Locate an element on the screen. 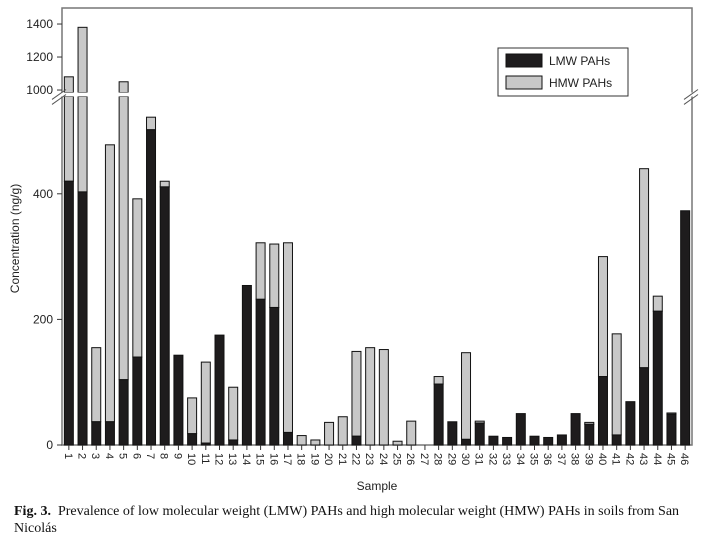 Image resolution: width=704 pixels, height=541 pixels. x-tick-label: 12 is located at coordinates (219, 459).